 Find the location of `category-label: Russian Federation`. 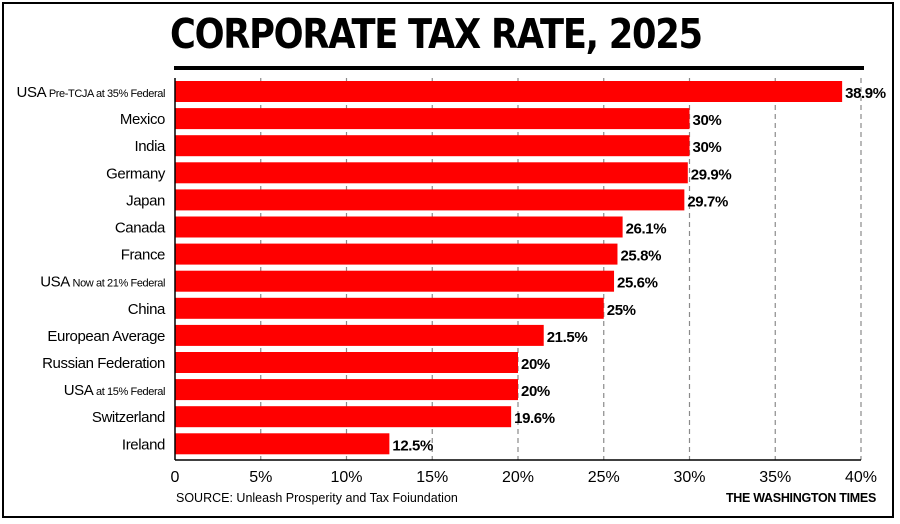

category-label: Russian Federation is located at coordinates (103, 363).